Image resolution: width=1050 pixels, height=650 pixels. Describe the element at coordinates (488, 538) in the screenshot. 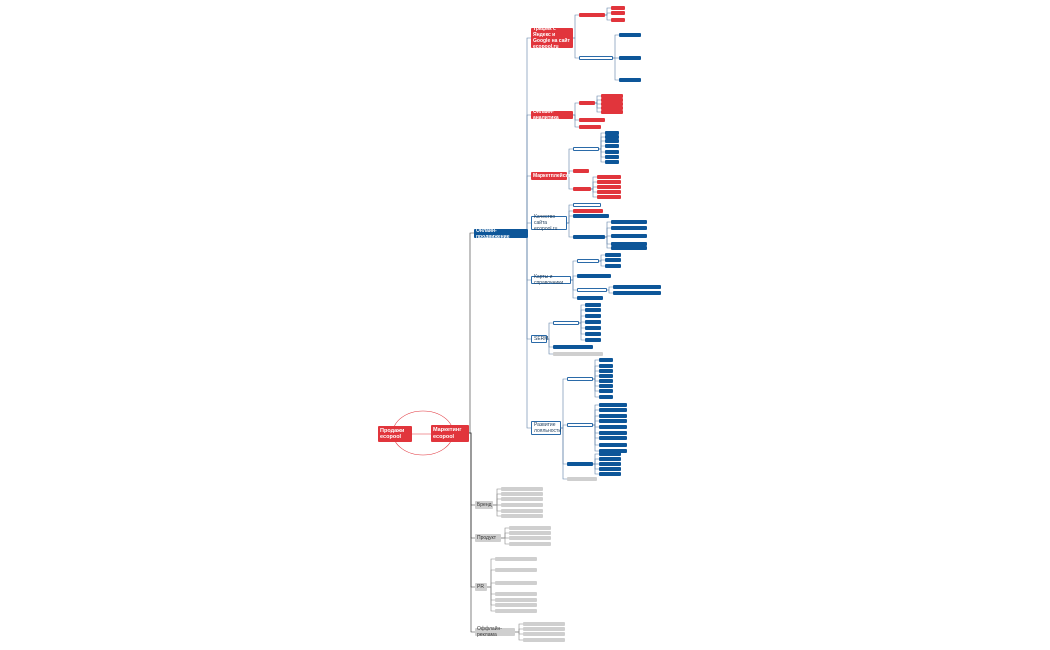

I see `branch-node: Продукт` at that location.